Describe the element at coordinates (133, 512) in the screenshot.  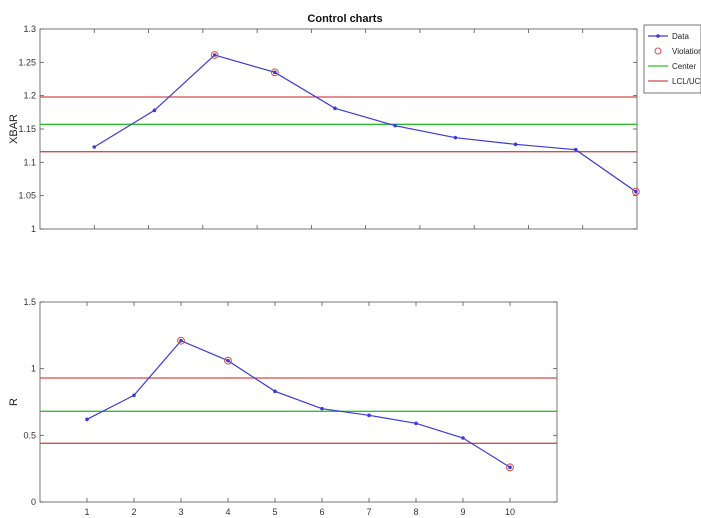
I see `r-xtick-label: 2` at that location.